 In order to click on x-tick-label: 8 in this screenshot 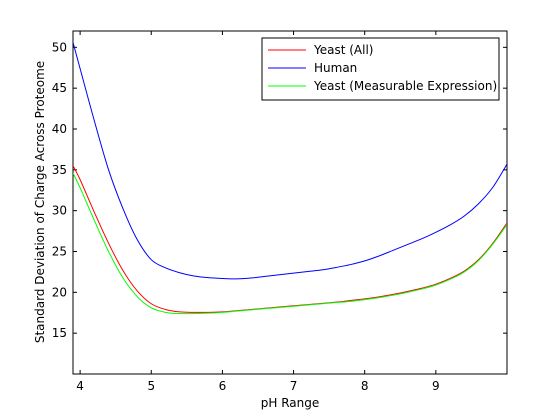, I will do `click(365, 386)`.